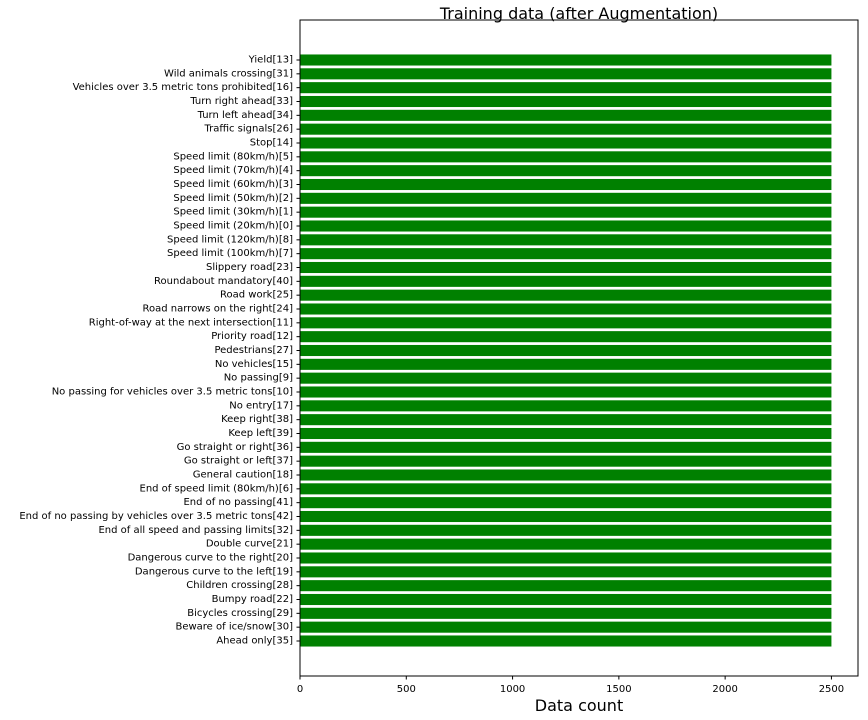 This screenshot has width=868, height=720. I want to click on y-tick-label: Go straight or left[37], so click(238, 461).